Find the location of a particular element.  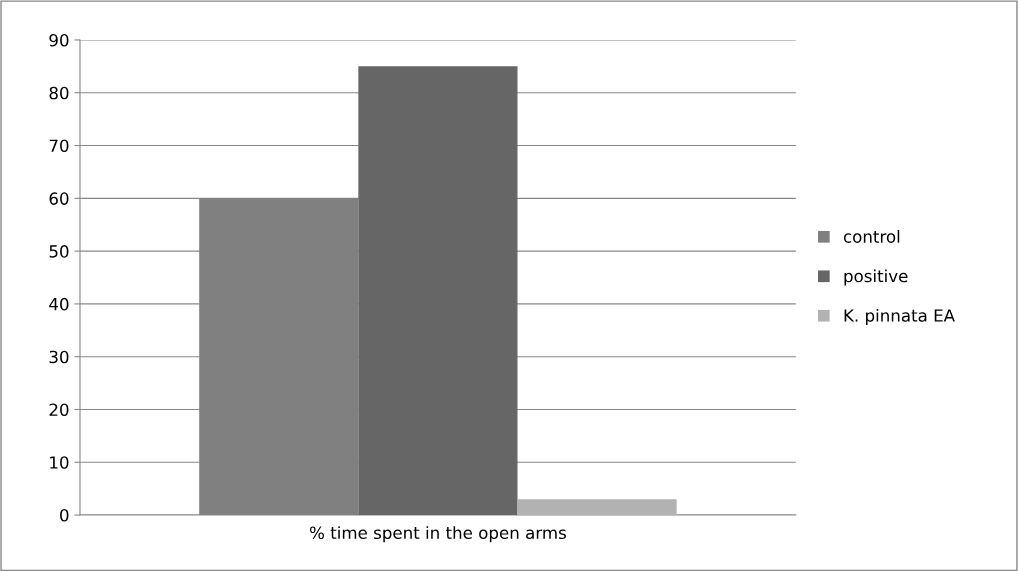

y-tick-label: 30 is located at coordinates (59, 357).